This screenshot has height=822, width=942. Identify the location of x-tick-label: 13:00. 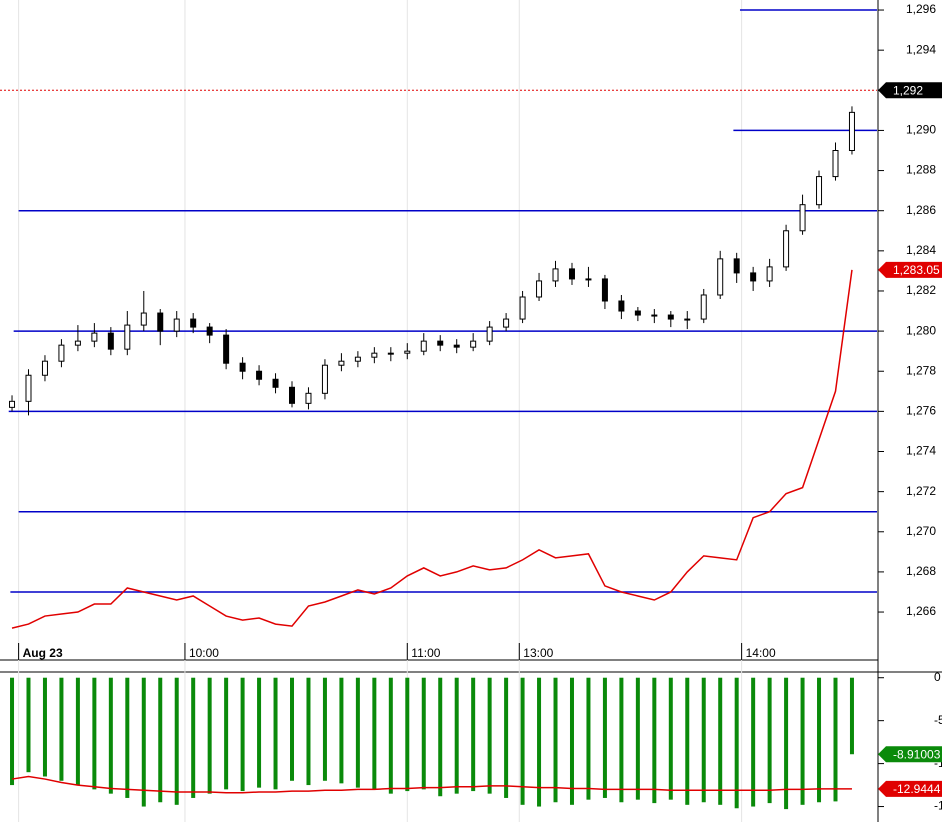
(538, 653).